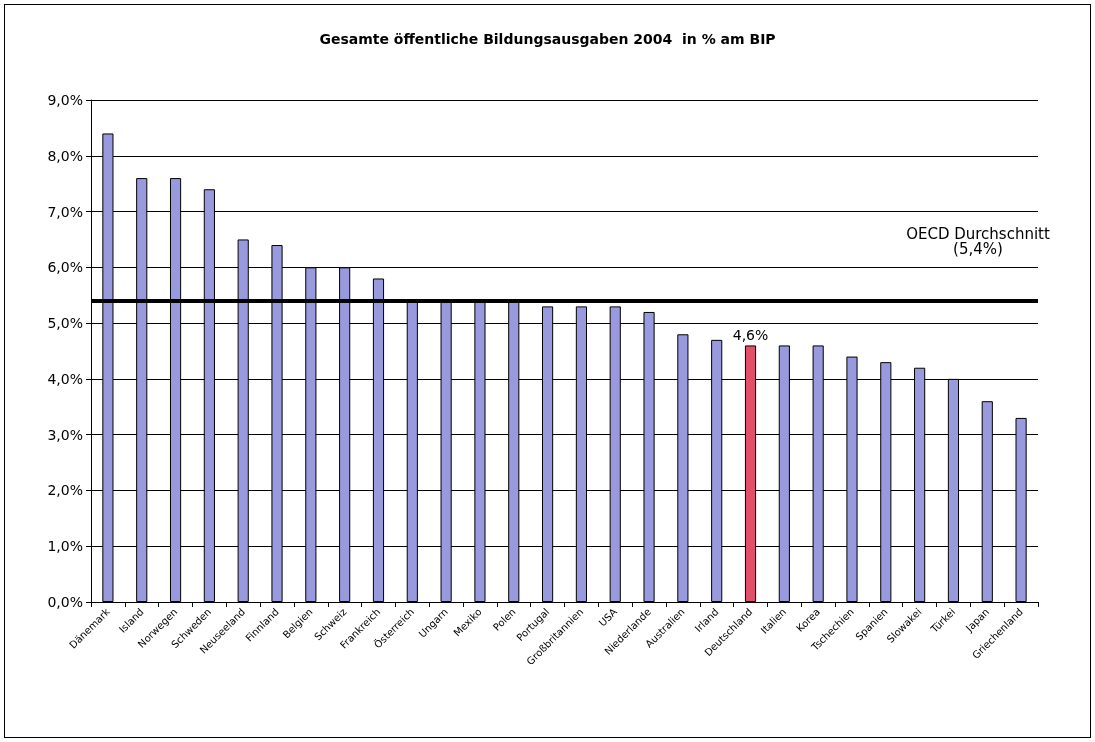 This screenshot has height=742, width=1095. Describe the element at coordinates (65, 546) in the screenshot. I see `y-tick-label: 1,0%` at that location.